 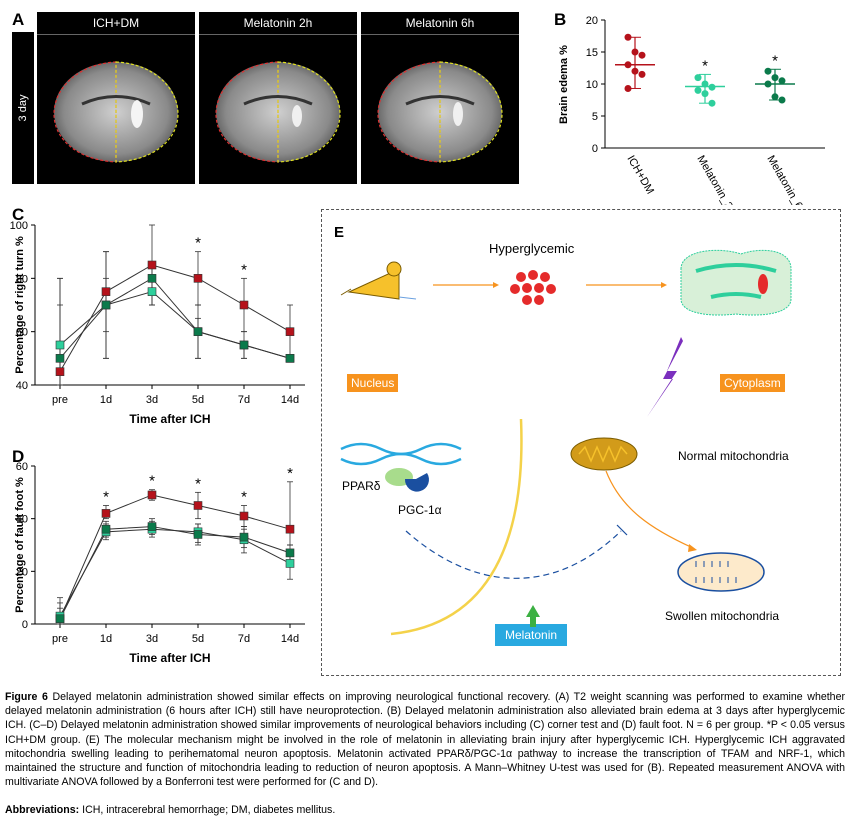 I want to click on x-tick-label: 5d, so click(x=198, y=639).